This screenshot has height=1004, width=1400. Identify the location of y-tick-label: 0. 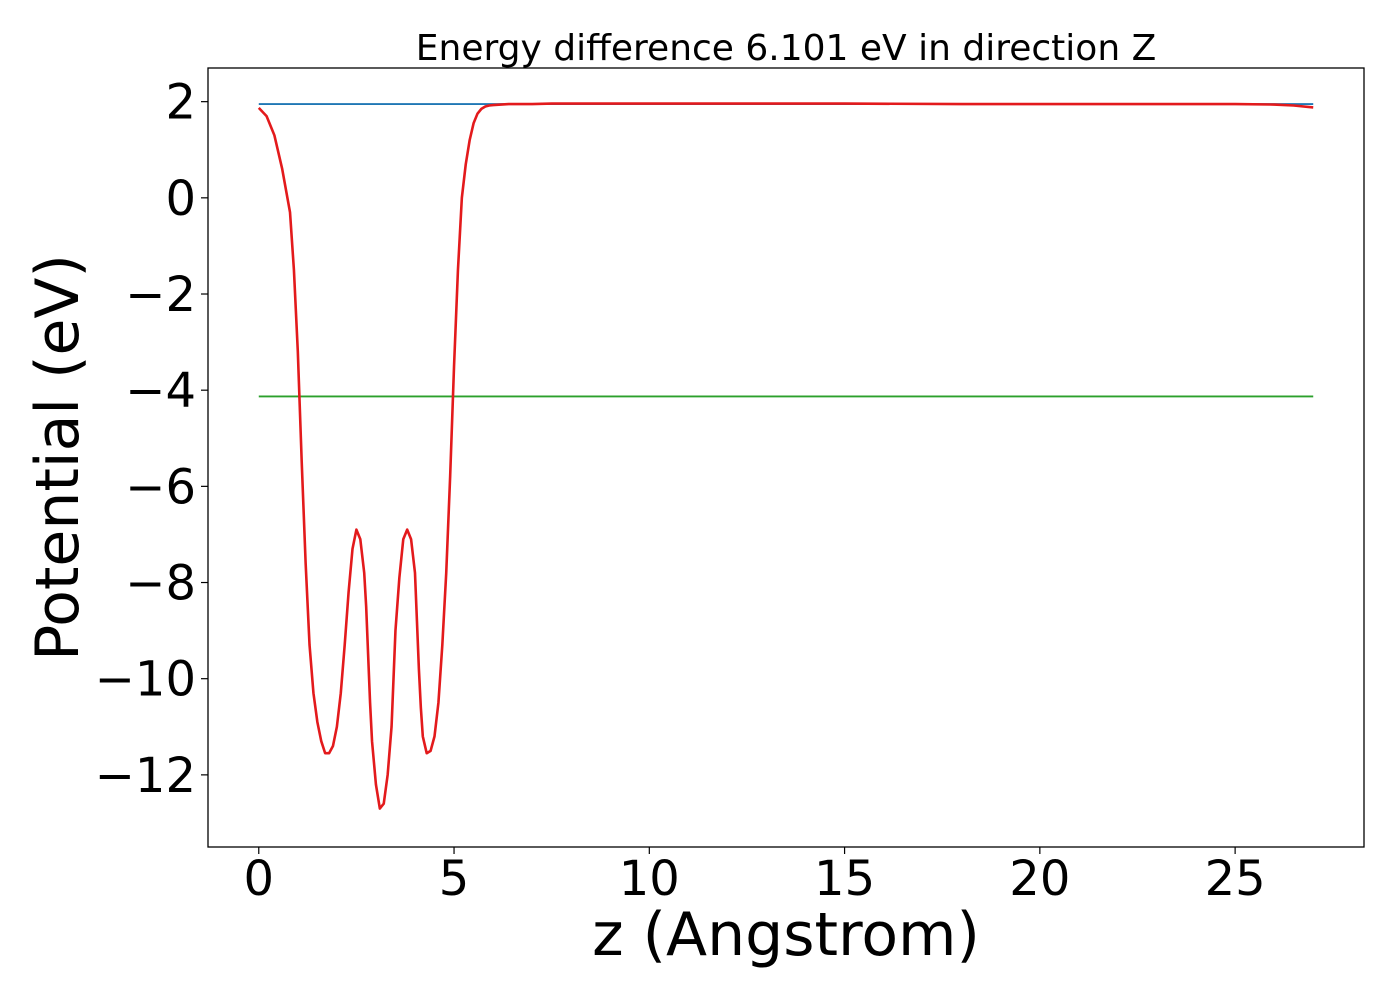
(180, 199).